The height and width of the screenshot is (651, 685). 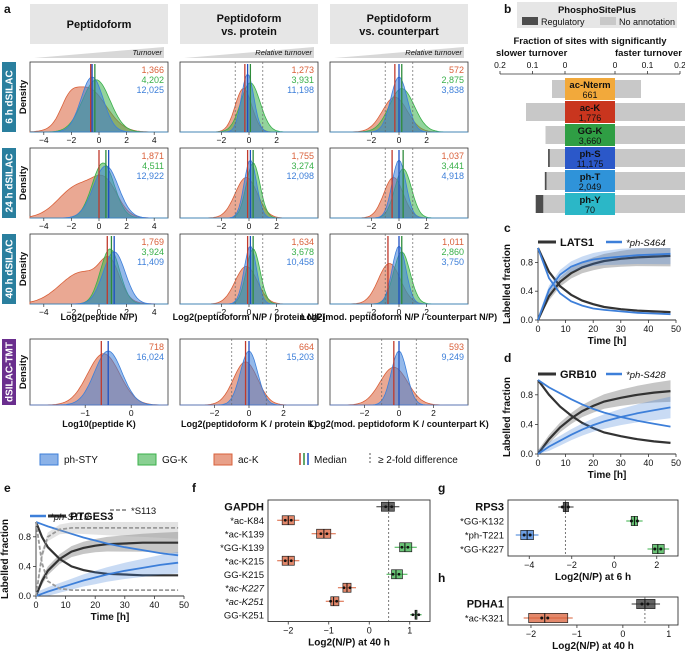 What do you see at coordinates (10, 372) in the screenshot?
I see `row-label: dSILAC-TMT` at bounding box center [10, 372].